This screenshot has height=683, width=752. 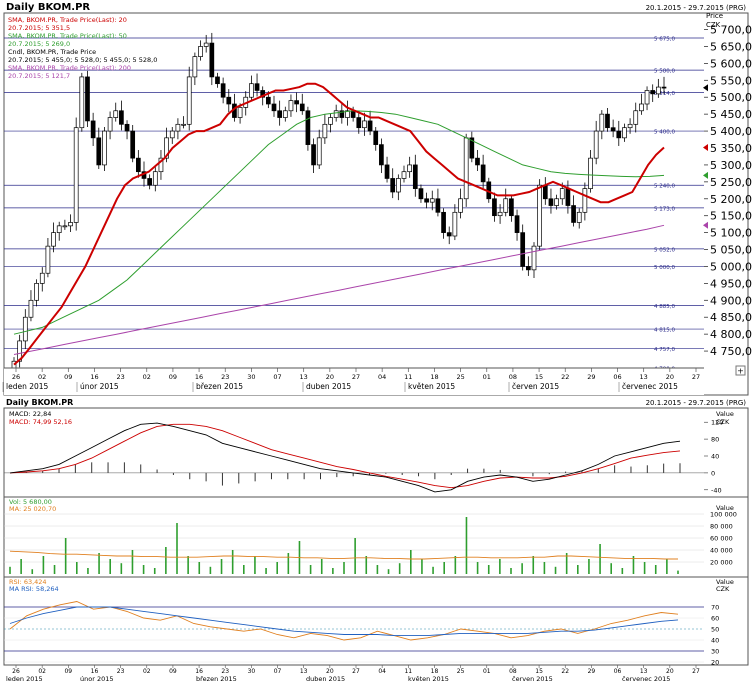 I want to click on legend-entry: 20.7.2015; 5 351,5, so click(x=39, y=28).